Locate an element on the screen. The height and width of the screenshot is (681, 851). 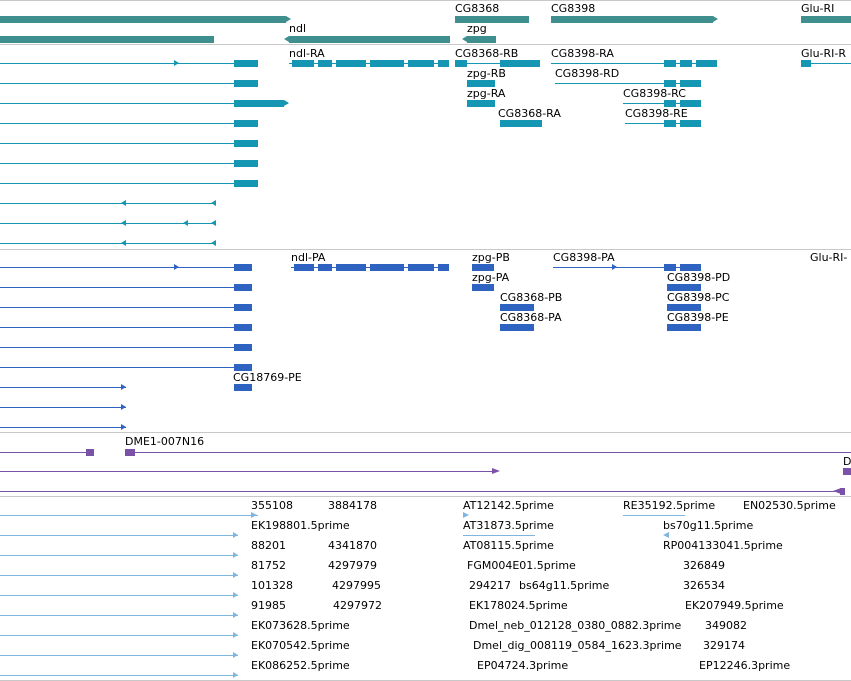
est-label: 81752 is located at coordinates (268, 565).